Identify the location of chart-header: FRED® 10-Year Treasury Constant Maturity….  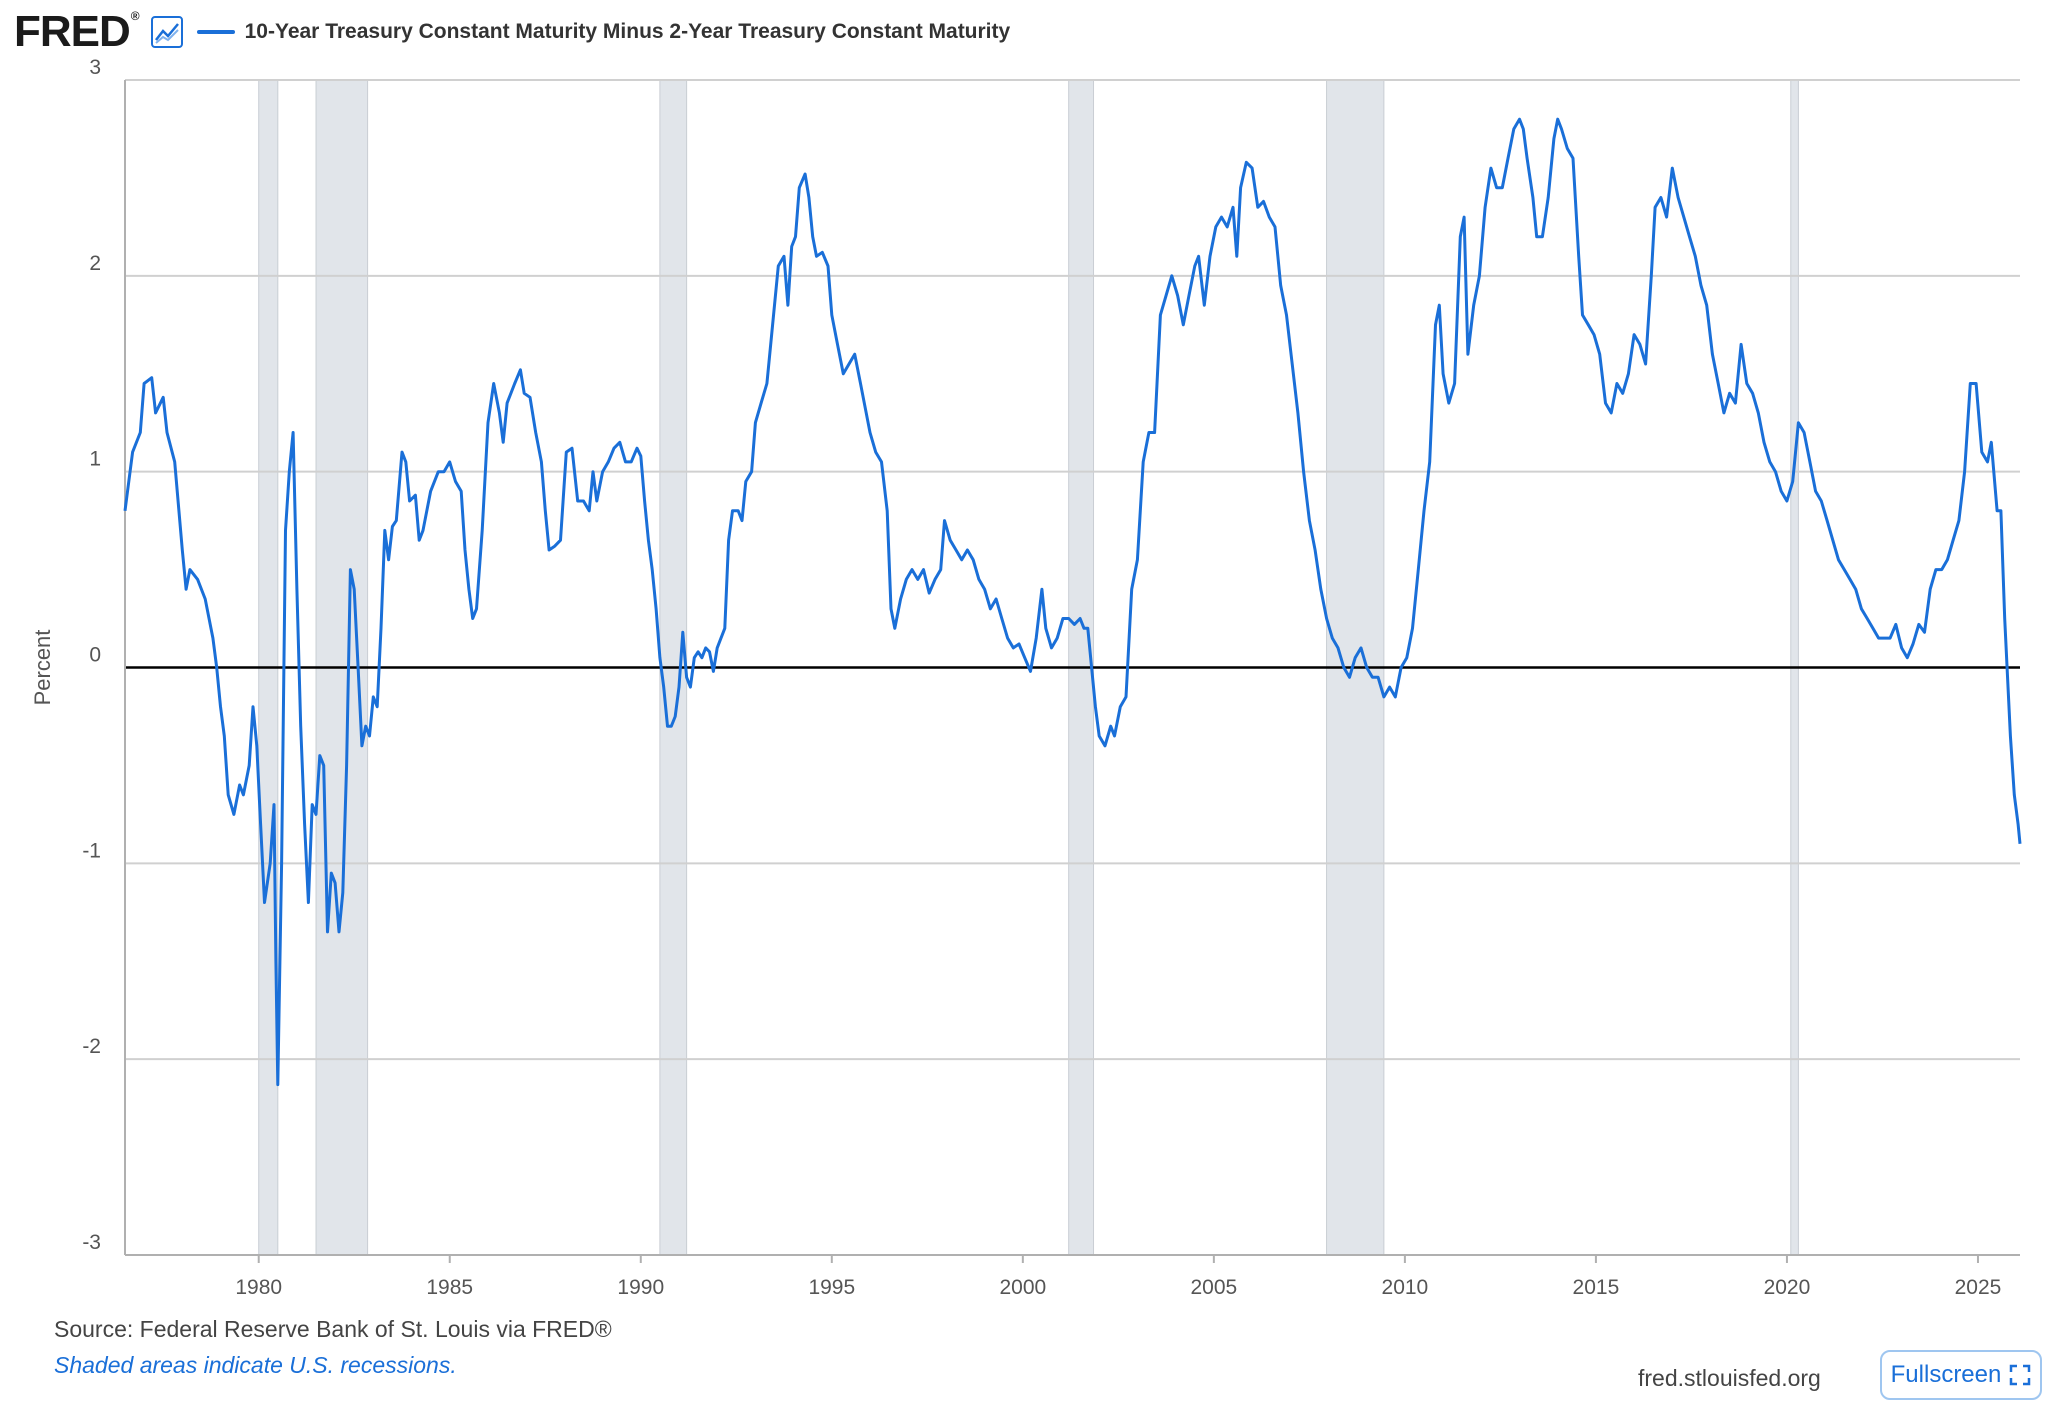
(512, 32).